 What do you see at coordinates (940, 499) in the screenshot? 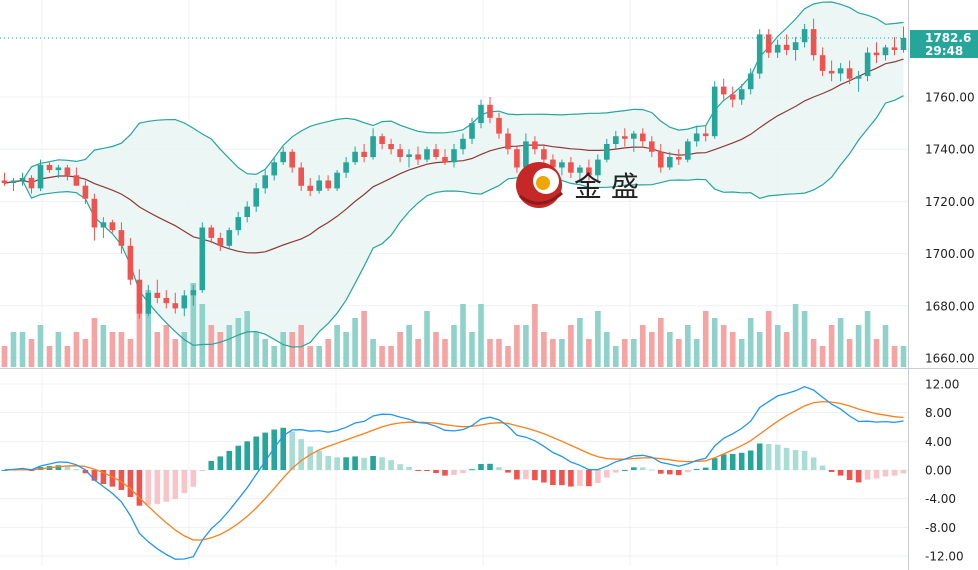
I see `macd-tick-label: -4.00` at bounding box center [940, 499].